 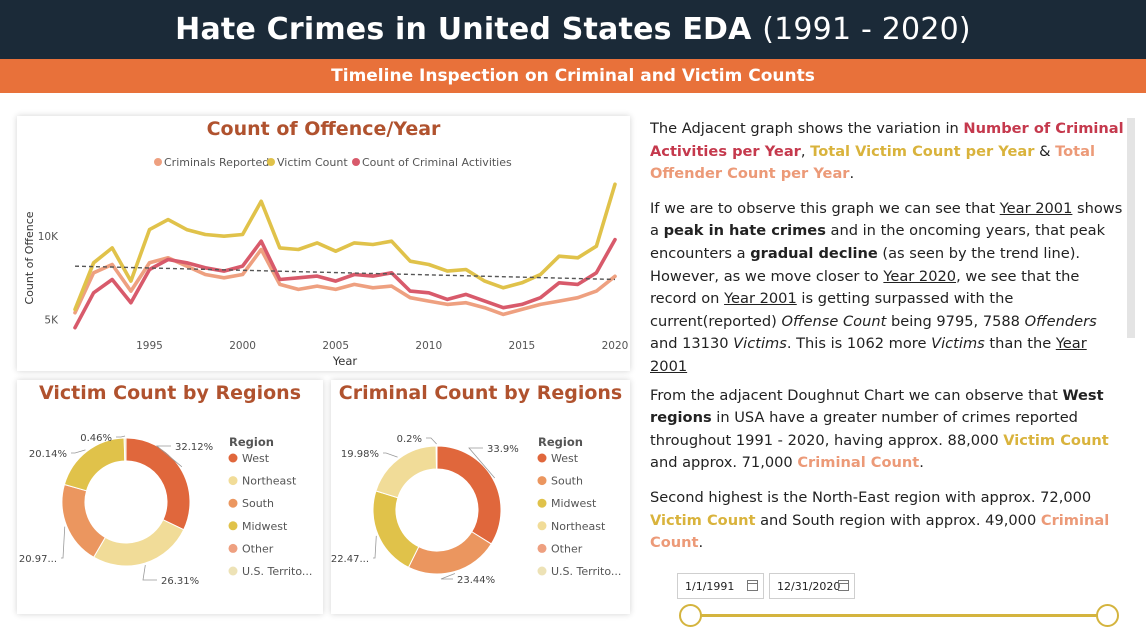 What do you see at coordinates (710, 586) in the screenshot?
I see `start-date-value: 1/1/1991` at bounding box center [710, 586].